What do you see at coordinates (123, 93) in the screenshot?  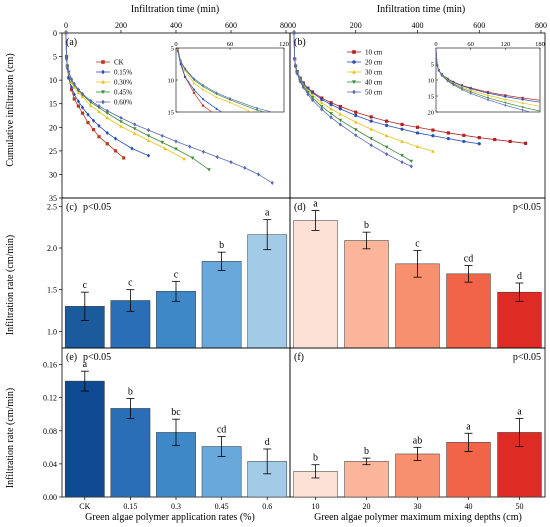 I see `legend-entry: 0.45%` at bounding box center [123, 93].